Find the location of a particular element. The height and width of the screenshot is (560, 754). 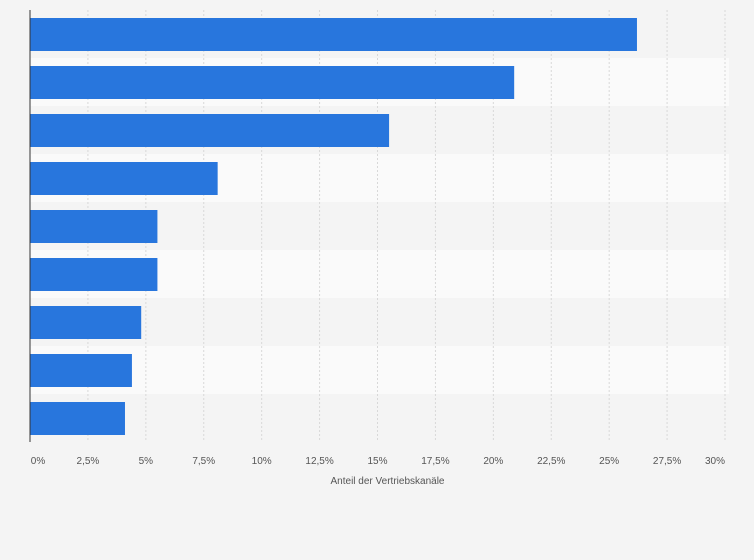

x-tick-label: 7,5% is located at coordinates (203, 461).